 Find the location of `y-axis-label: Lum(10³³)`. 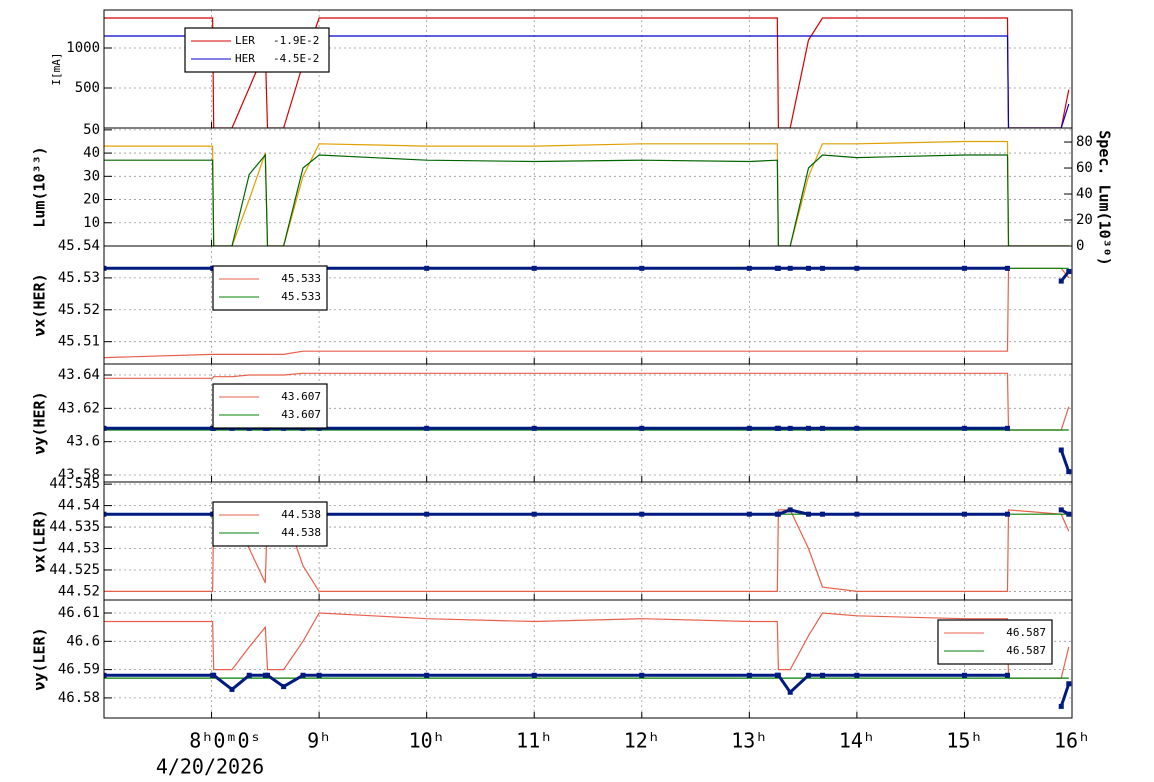

y-axis-label: Lum(10³³) is located at coordinates (40, 186).